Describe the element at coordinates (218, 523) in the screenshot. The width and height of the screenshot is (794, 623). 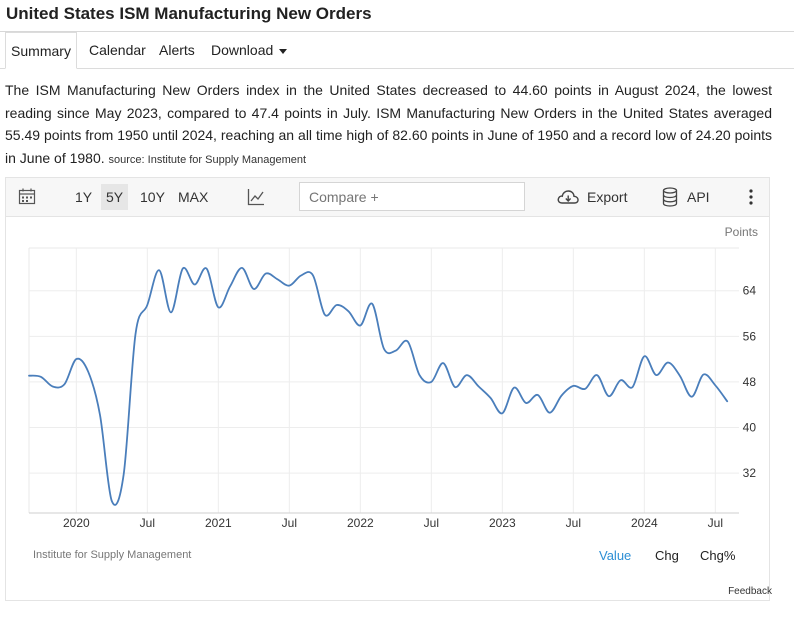
I see `x-tick-label: 2021` at that location.